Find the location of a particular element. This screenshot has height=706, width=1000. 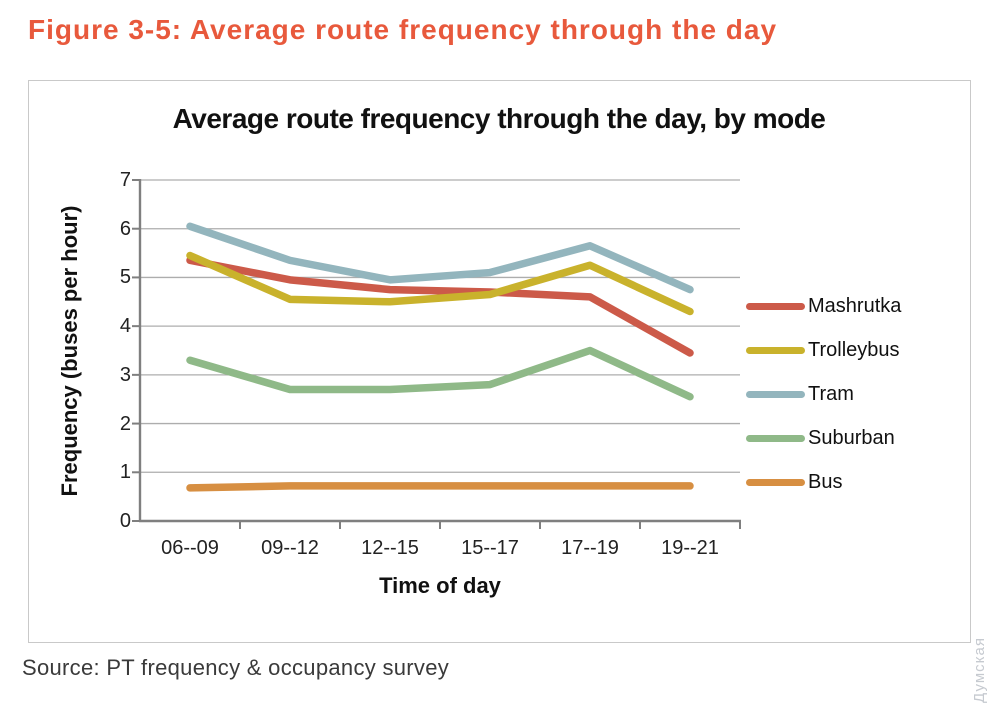

y-tick-label: 3 is located at coordinates (125, 374).